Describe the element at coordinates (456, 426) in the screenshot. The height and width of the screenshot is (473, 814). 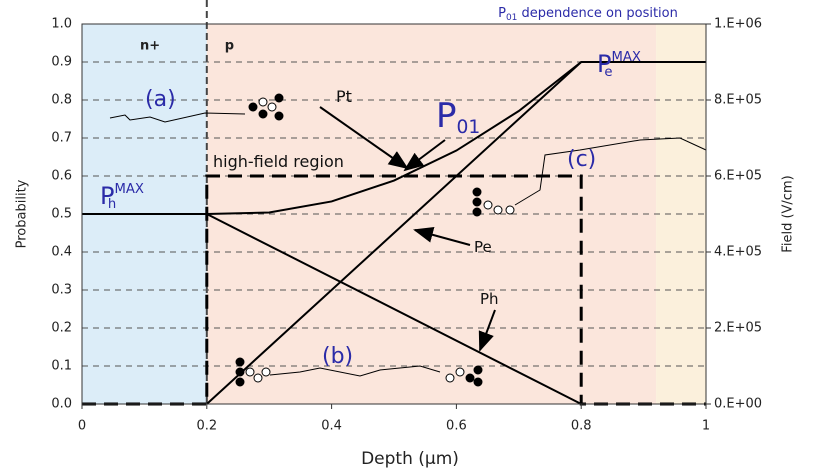
I see `x-tick-label: 0.6` at that location.